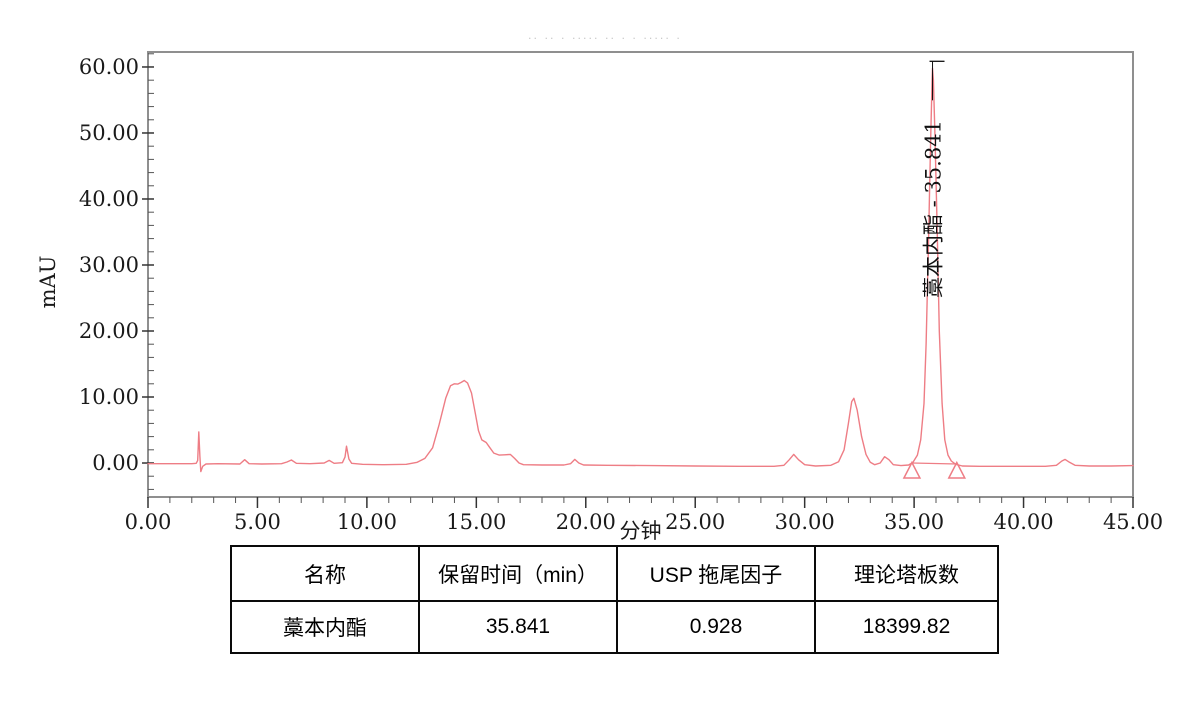 The image size is (1182, 707). What do you see at coordinates (906, 627) in the screenshot?
I see `table-cell: 18399.82` at bounding box center [906, 627].